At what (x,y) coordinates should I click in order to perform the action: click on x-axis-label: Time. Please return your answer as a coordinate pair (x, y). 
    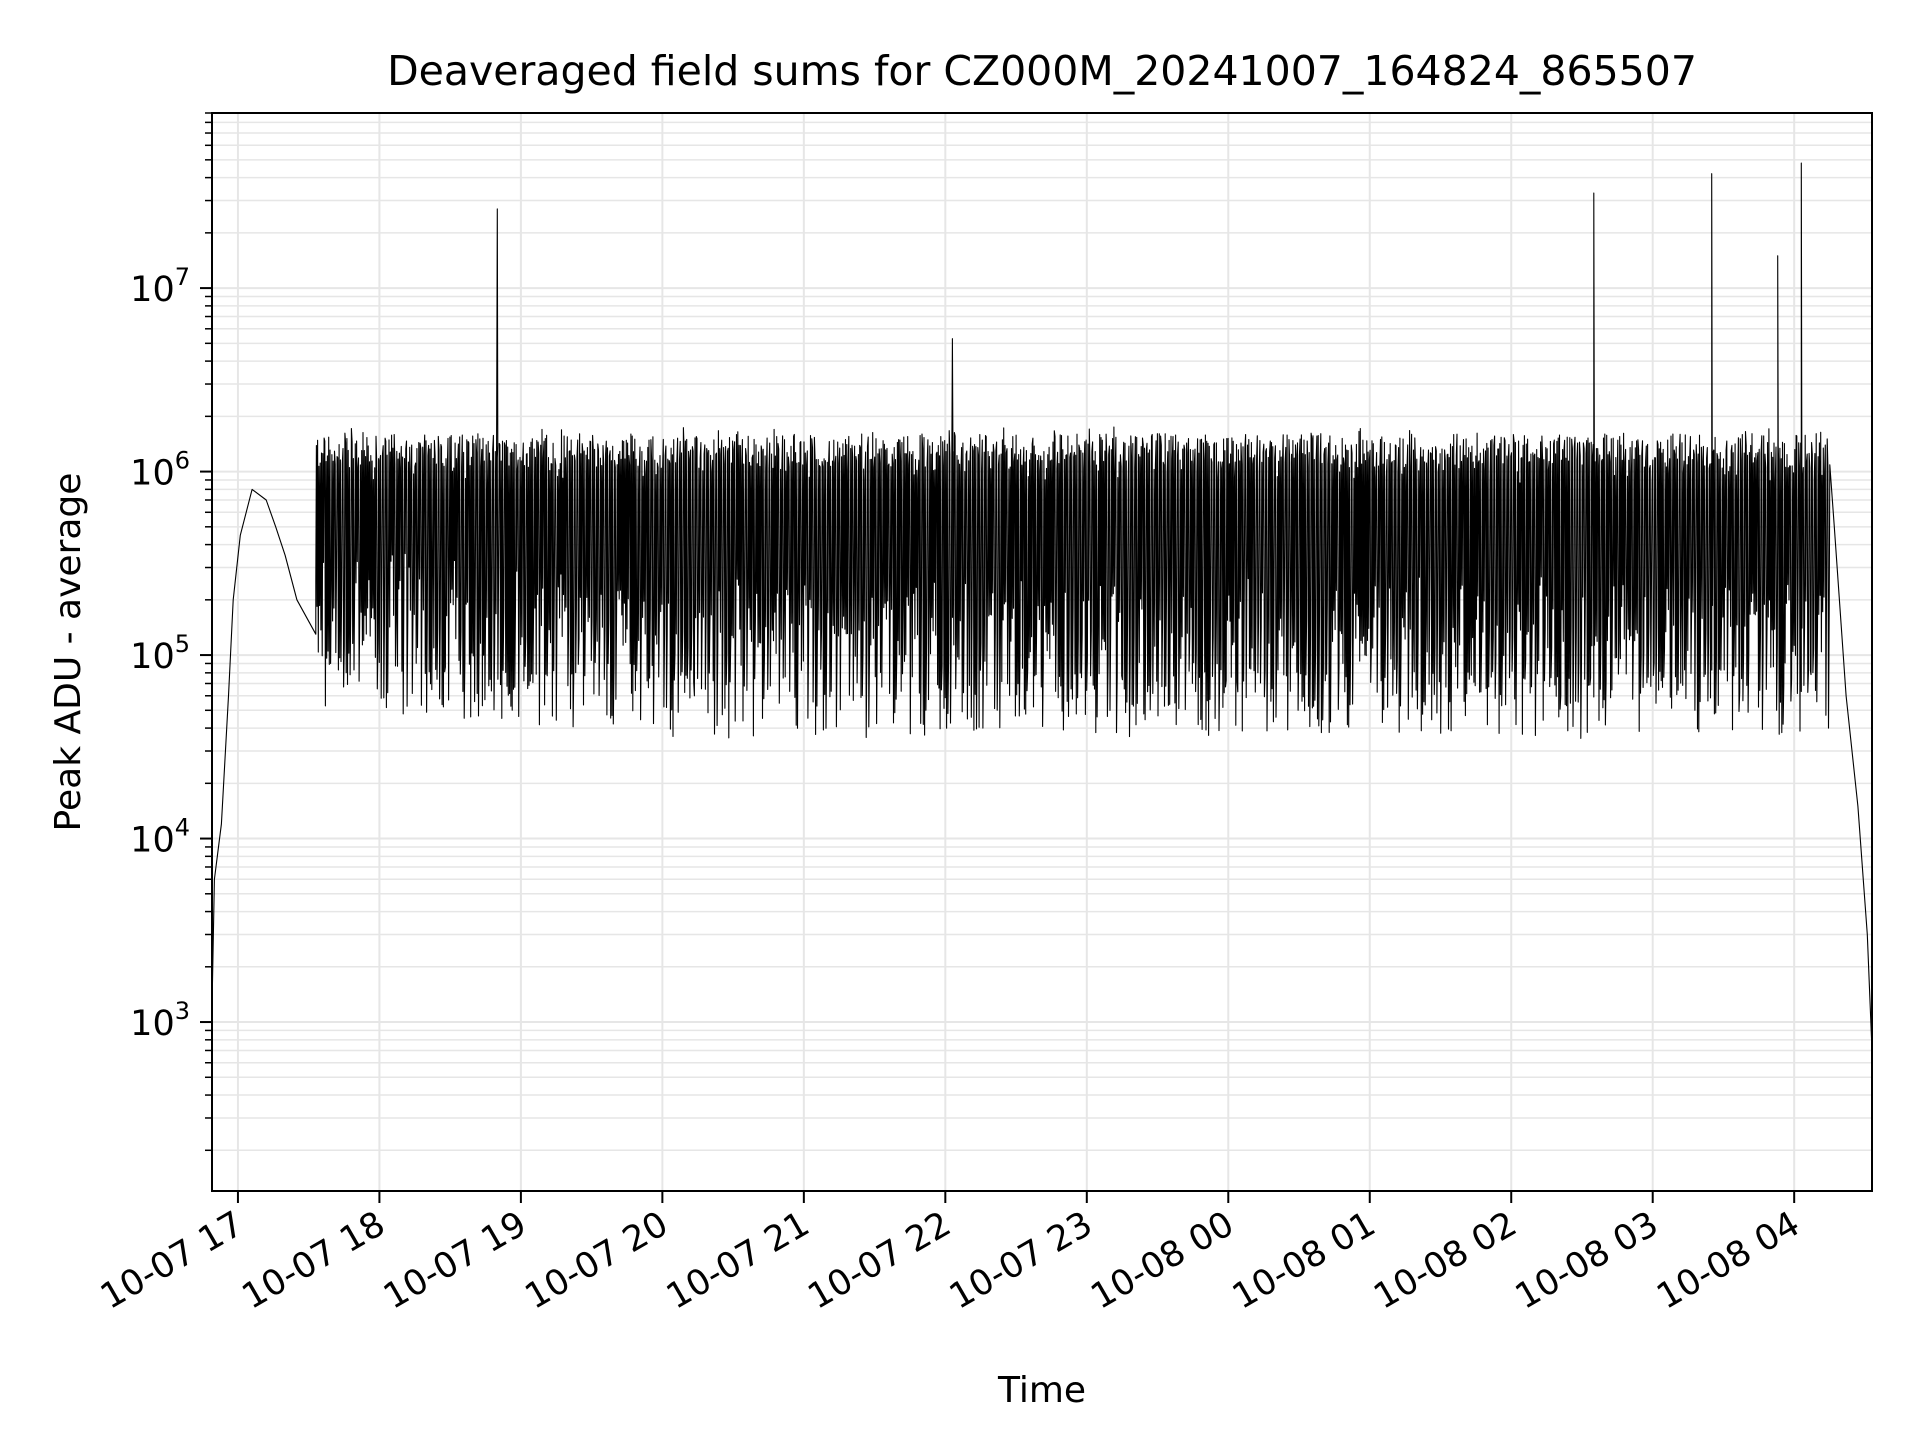
    Looking at the image, I should click on (1041, 1390).